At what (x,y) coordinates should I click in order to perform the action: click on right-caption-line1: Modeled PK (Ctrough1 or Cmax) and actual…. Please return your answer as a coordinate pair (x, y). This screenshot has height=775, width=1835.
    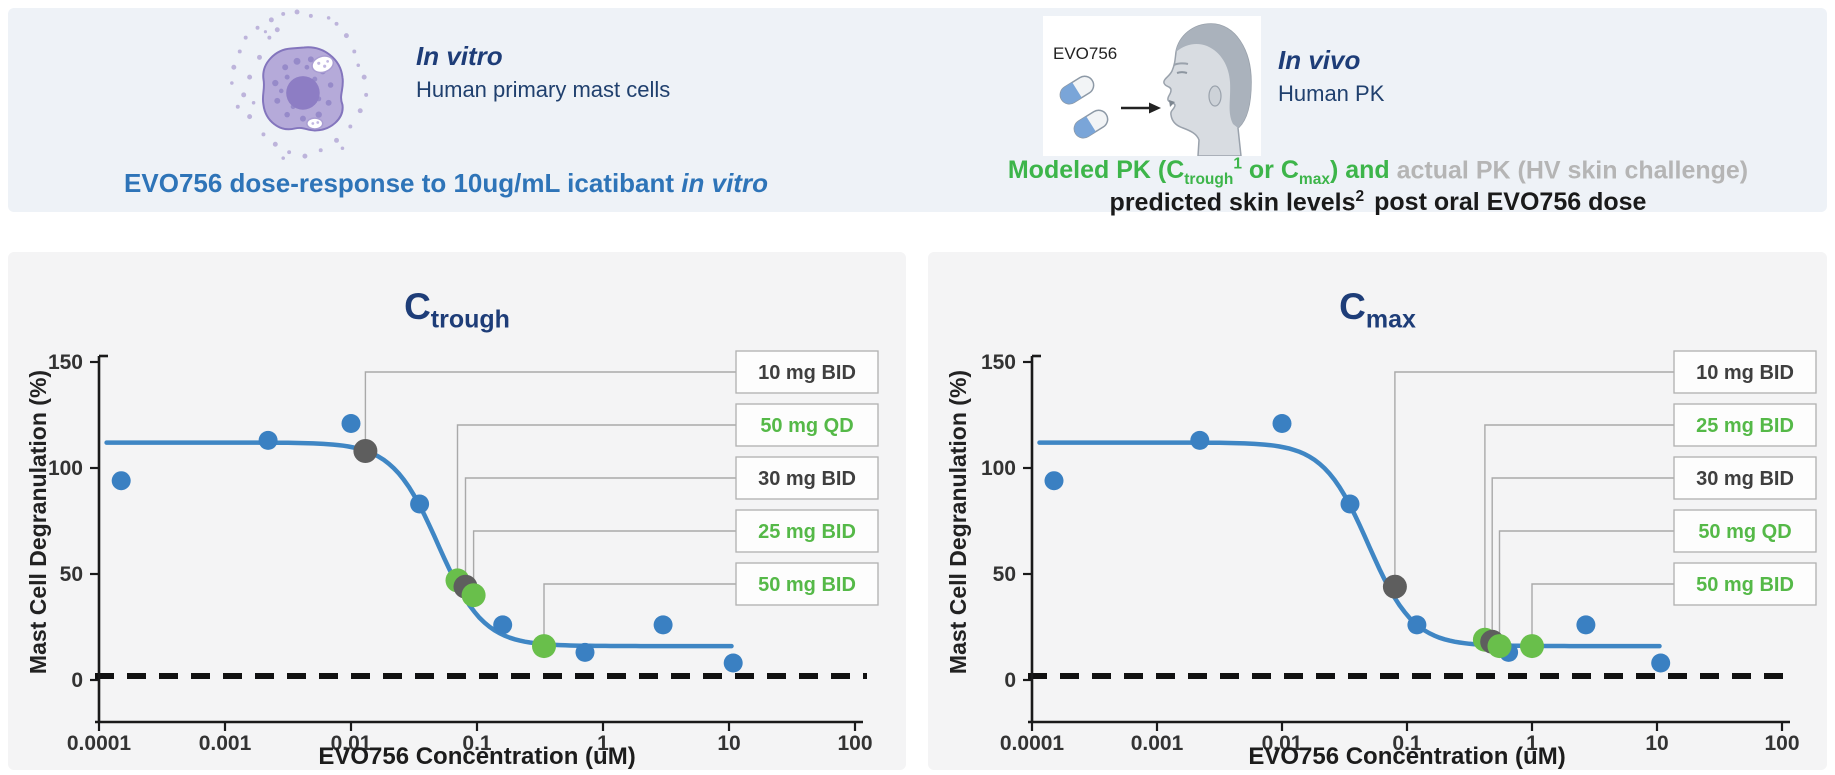
    Looking at the image, I should click on (1378, 172).